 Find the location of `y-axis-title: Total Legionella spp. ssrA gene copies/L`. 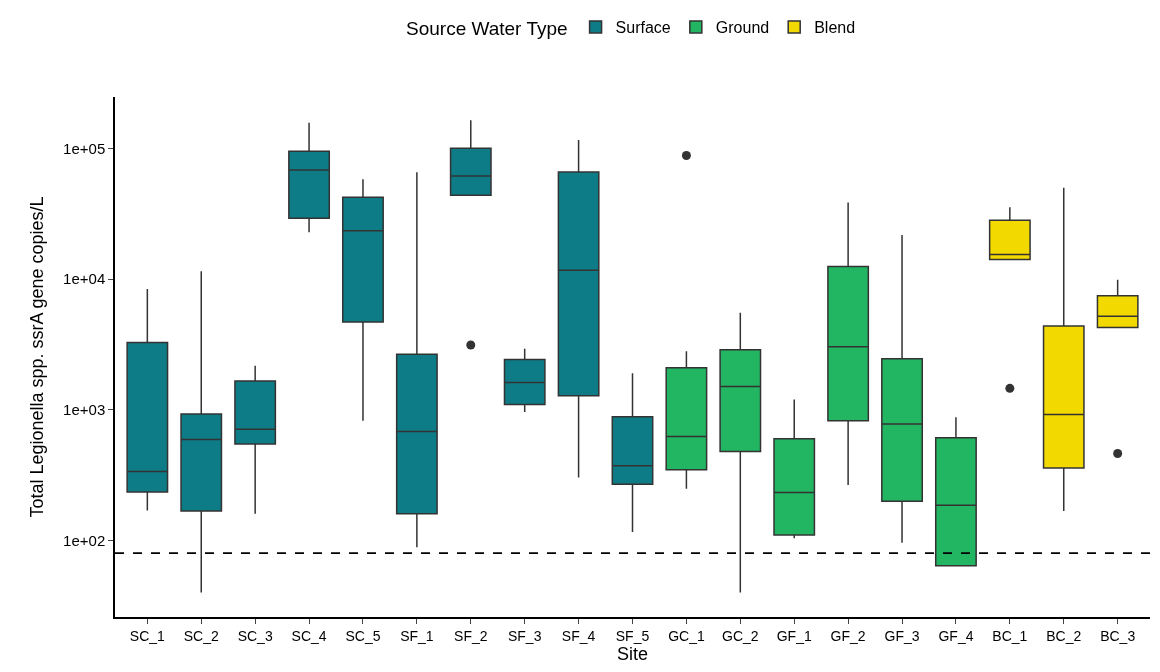

y-axis-title: Total Legionella spp. ssrA gene copies/L is located at coordinates (36, 357).